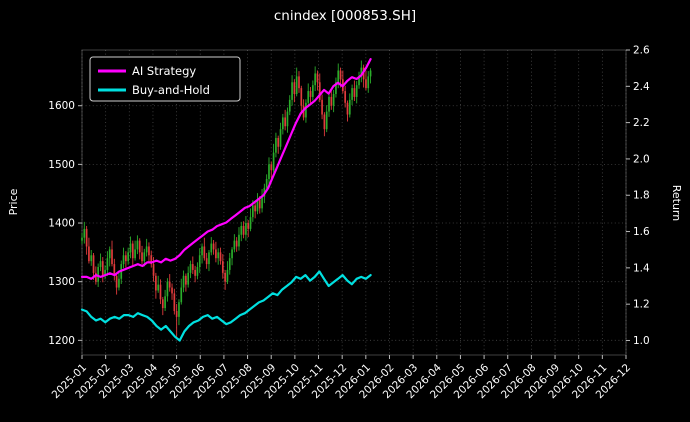 This screenshot has width=690, height=422. I want to click on buy-and-hold-line, so click(226, 306).